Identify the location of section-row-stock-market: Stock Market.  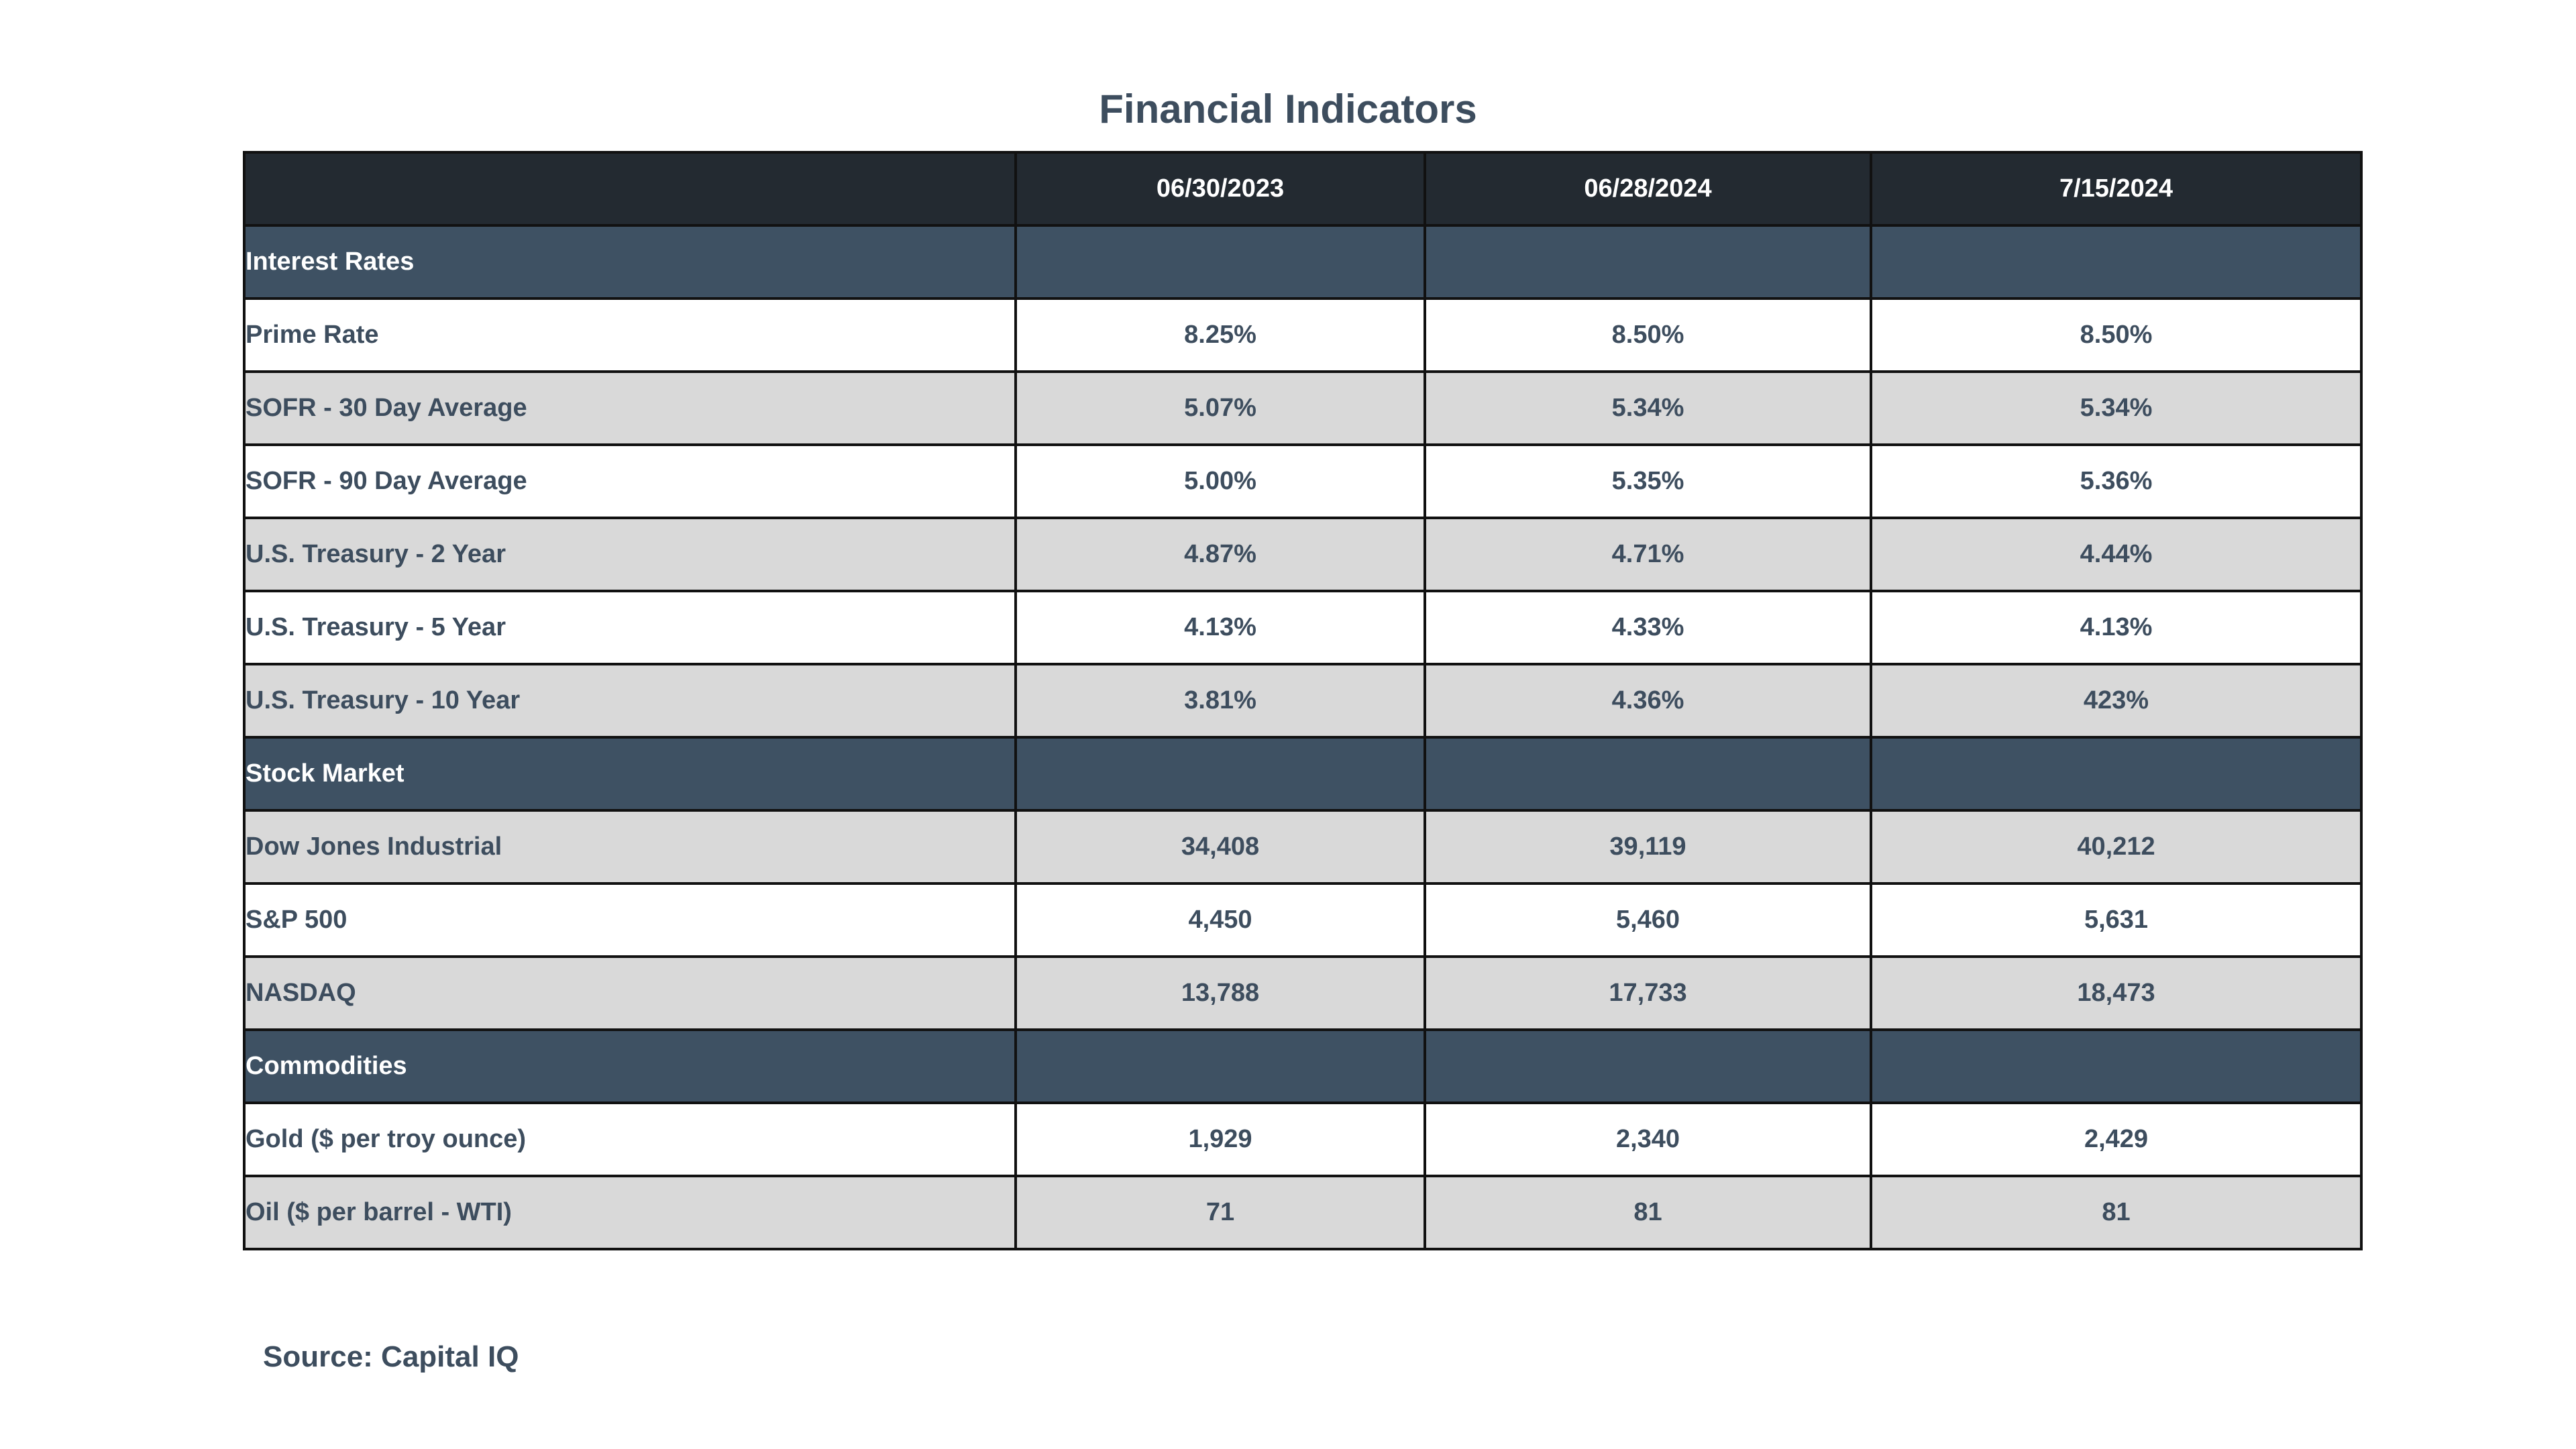
(1303, 774).